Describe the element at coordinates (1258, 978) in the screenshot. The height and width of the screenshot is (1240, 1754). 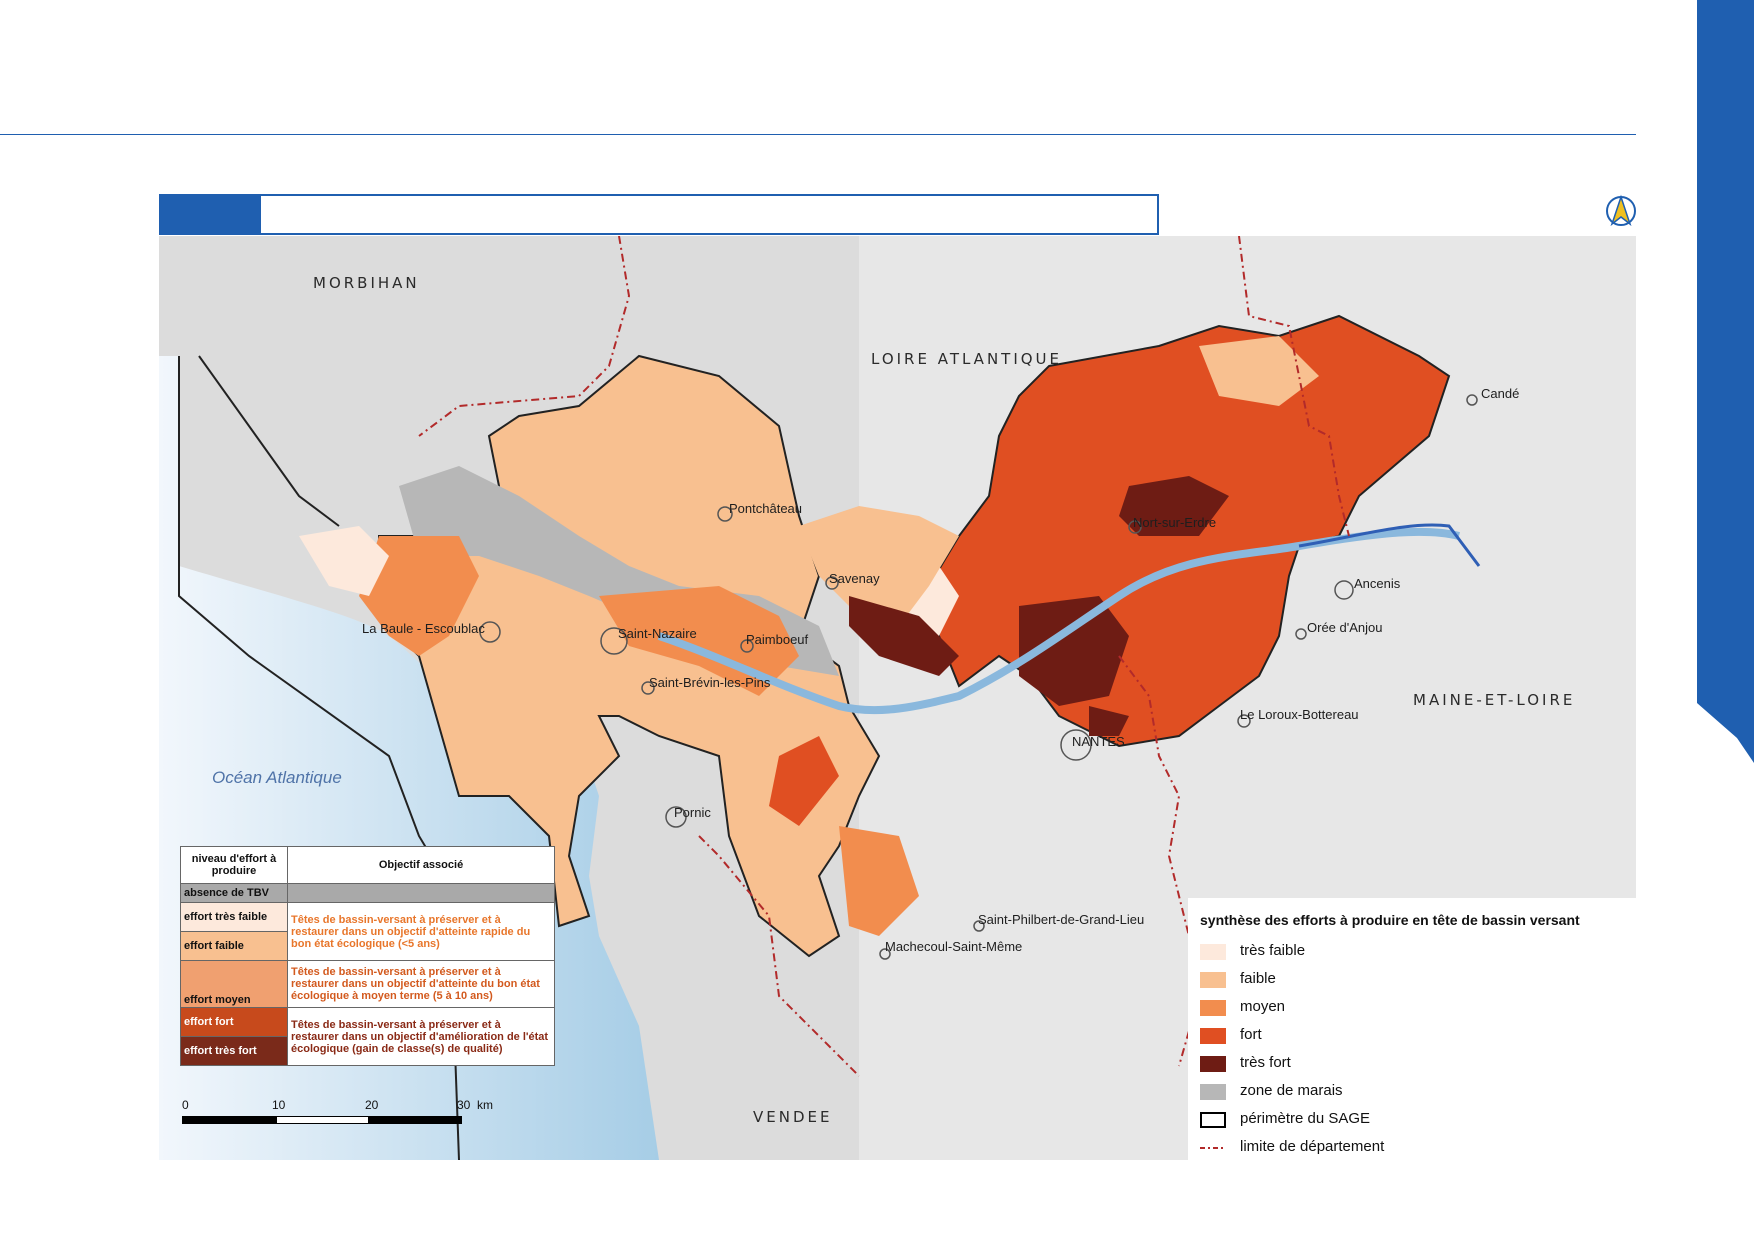
I see `legend-label: faible` at that location.